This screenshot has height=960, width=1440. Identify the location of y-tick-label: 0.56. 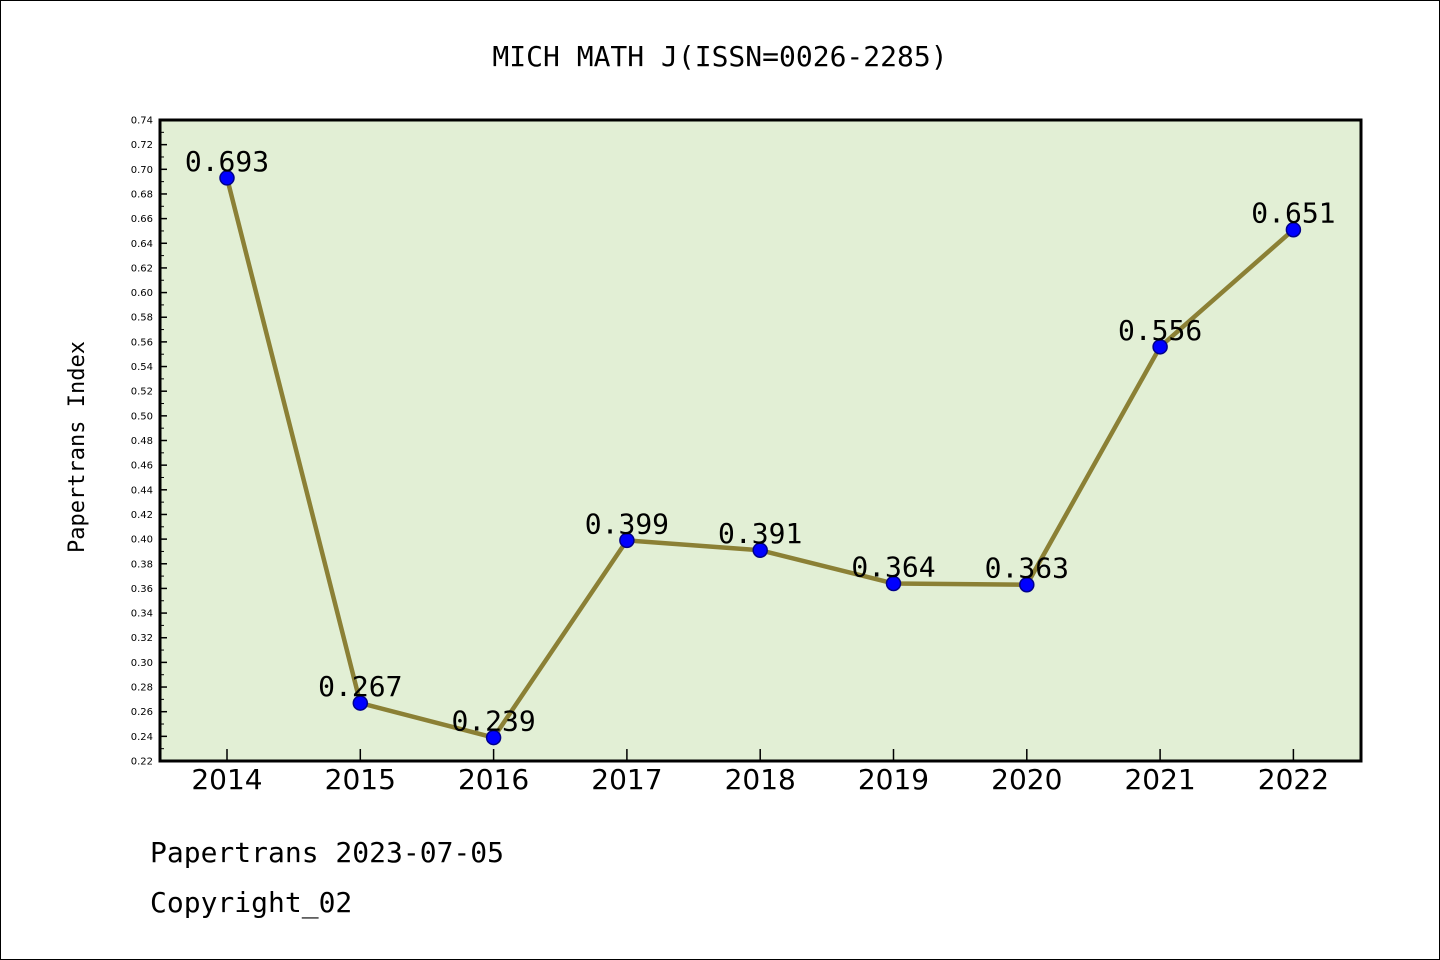
(142, 342).